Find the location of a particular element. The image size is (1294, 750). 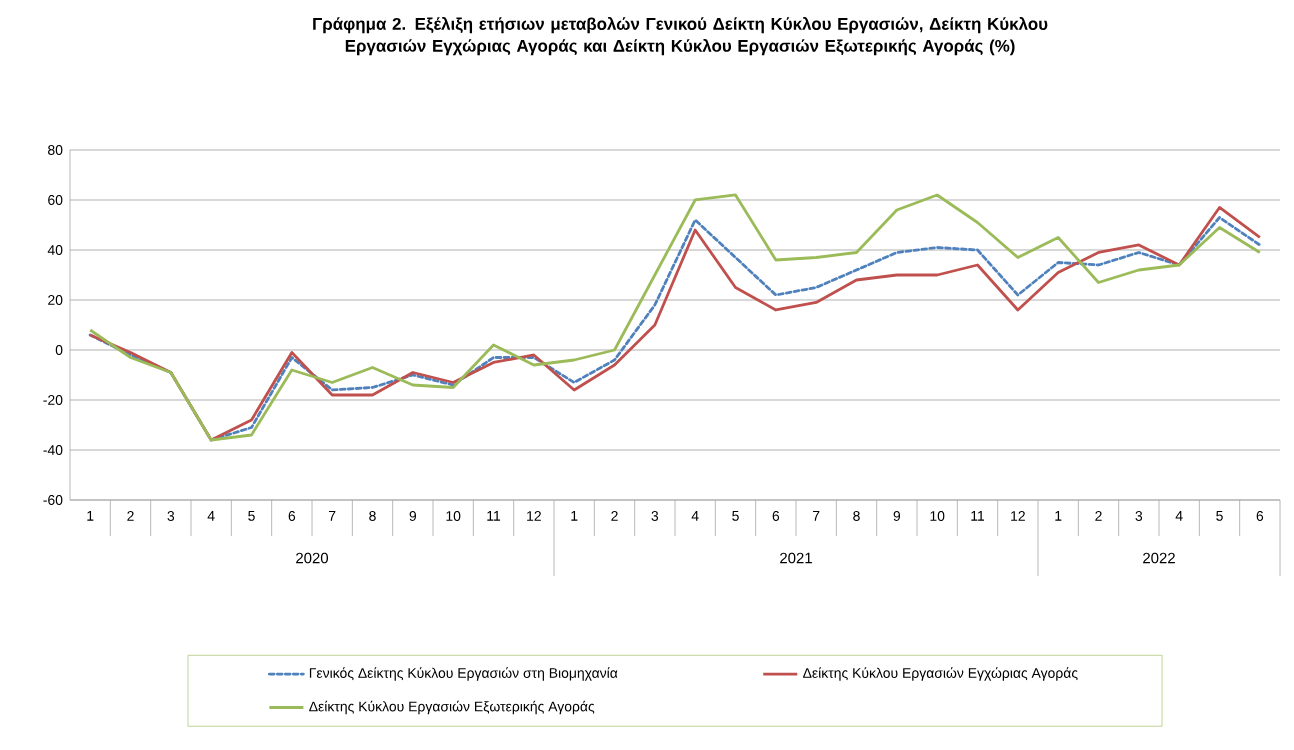

chart-title: Γράφημα 2. Εξέλιξη ετήσιων μεταβολών Γενικού Δείκτη Κύκλου Εργασιών, Δείκτη Κύκλου Εργασιών Εγχώριας Αγοράς και Δείκτη Κύκλου Εργασιών Εξωτερικής Αγοράς (%) is located at coordinates (680, 36).